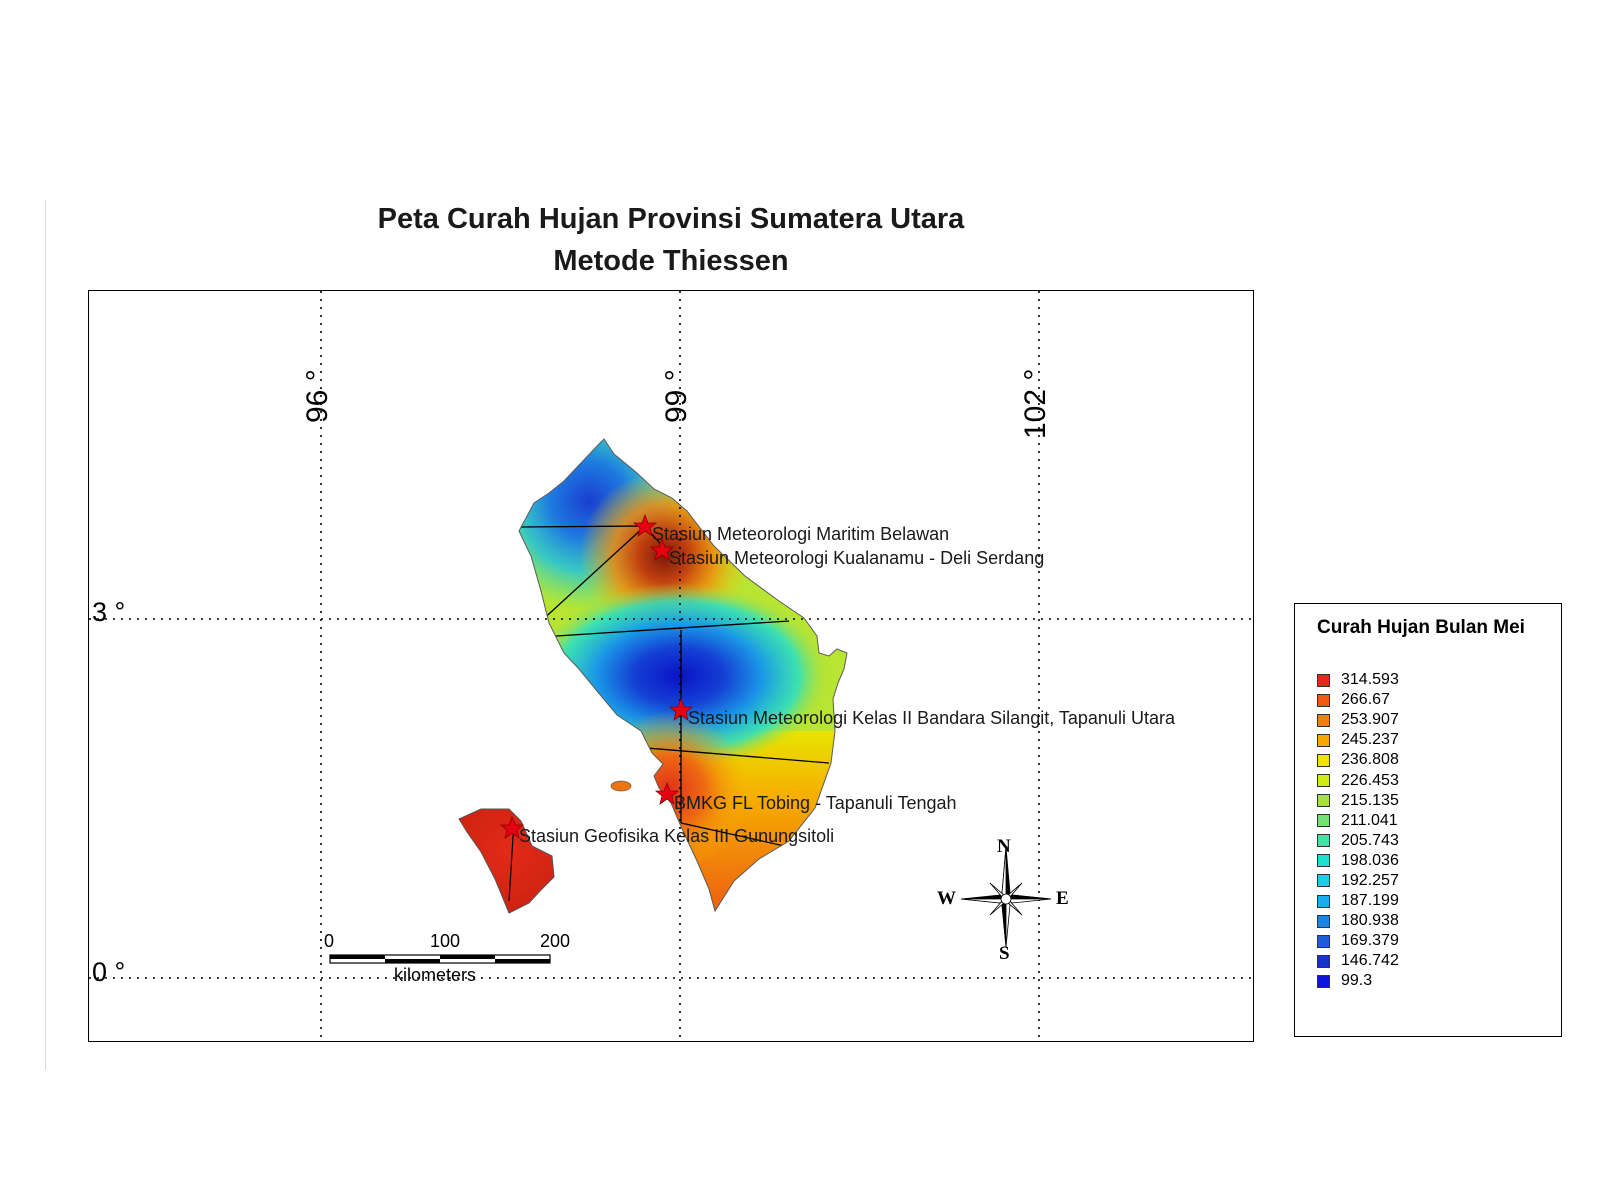  Describe the element at coordinates (435, 975) in the screenshot. I see `scale-unit: kilometers` at that location.